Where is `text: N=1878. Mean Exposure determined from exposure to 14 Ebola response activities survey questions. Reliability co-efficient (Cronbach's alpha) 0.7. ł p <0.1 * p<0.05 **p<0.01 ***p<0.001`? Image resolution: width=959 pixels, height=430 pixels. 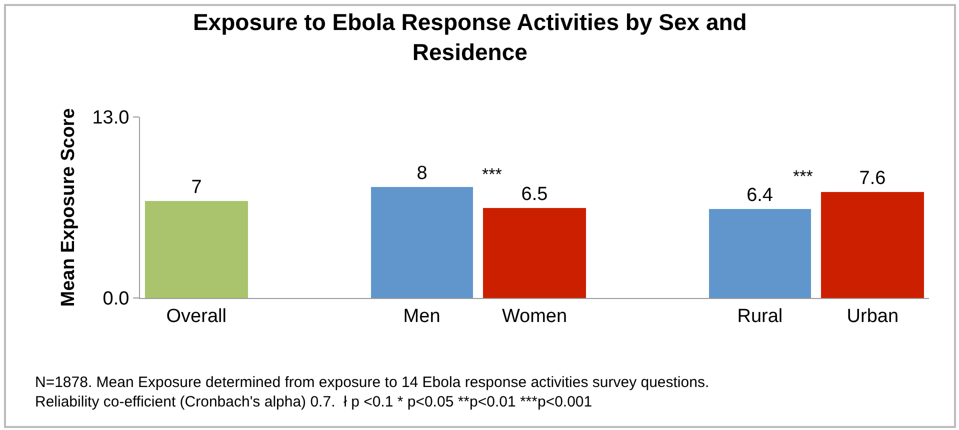
text: N=1878. Mean Exposure determined from exposure to 14 Ebola response activities survey questions. Reliability co-efficient (Cronbach's alpha) 0.7. ł p <0.1 * p<0.05 **p<0.01 ***p<0.001 is located at coordinates (372, 392).